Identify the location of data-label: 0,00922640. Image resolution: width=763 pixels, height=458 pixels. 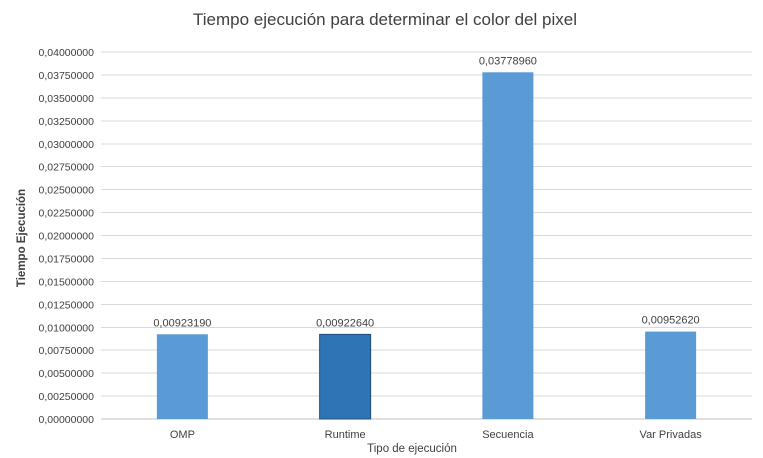
(345, 323).